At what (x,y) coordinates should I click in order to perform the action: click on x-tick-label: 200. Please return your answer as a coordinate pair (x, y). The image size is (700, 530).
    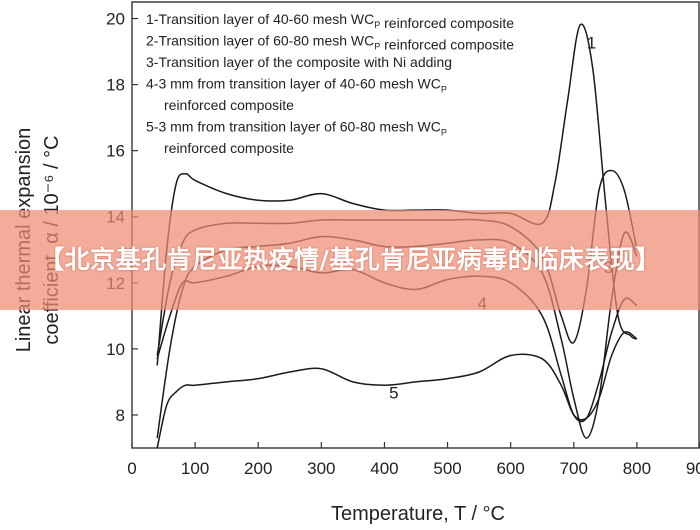
    Looking at the image, I should click on (258, 468).